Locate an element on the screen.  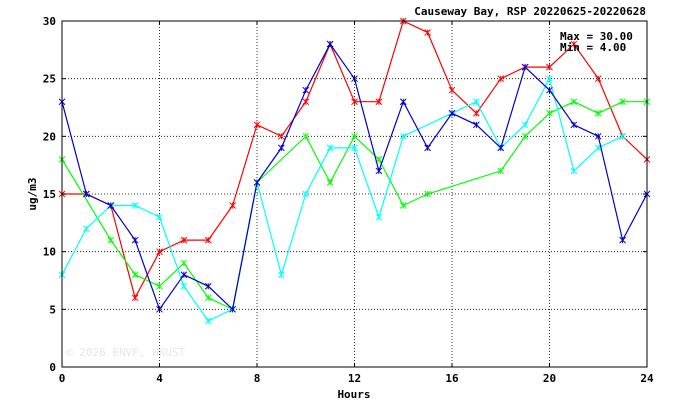
y-tick-label: 20 is located at coordinates (49, 136).